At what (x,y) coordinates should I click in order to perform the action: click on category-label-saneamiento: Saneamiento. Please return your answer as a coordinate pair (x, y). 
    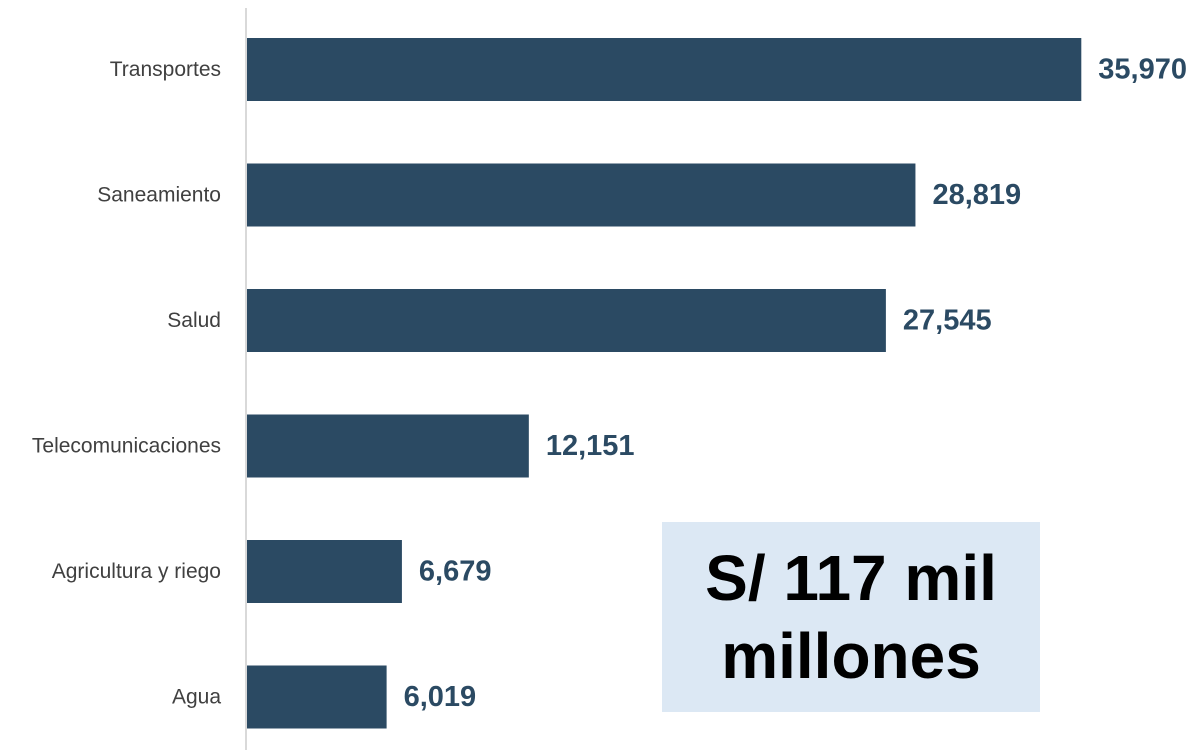
    Looking at the image, I should click on (159, 195).